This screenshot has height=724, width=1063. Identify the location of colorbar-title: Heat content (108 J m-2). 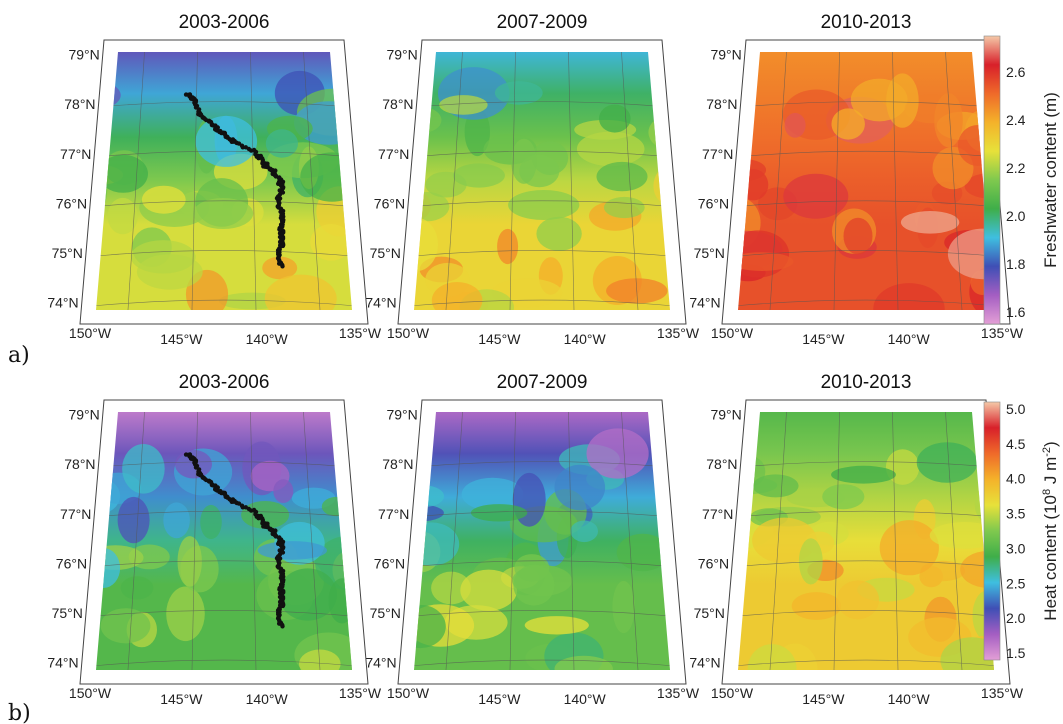
(1050, 530).